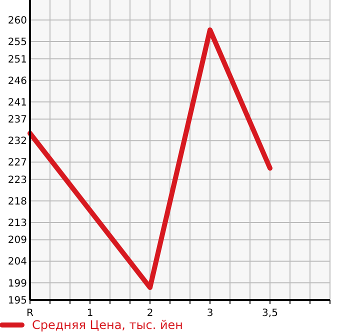 The width and height of the screenshot is (345, 335). I want to click on x-tick-label: 3, so click(210, 313).